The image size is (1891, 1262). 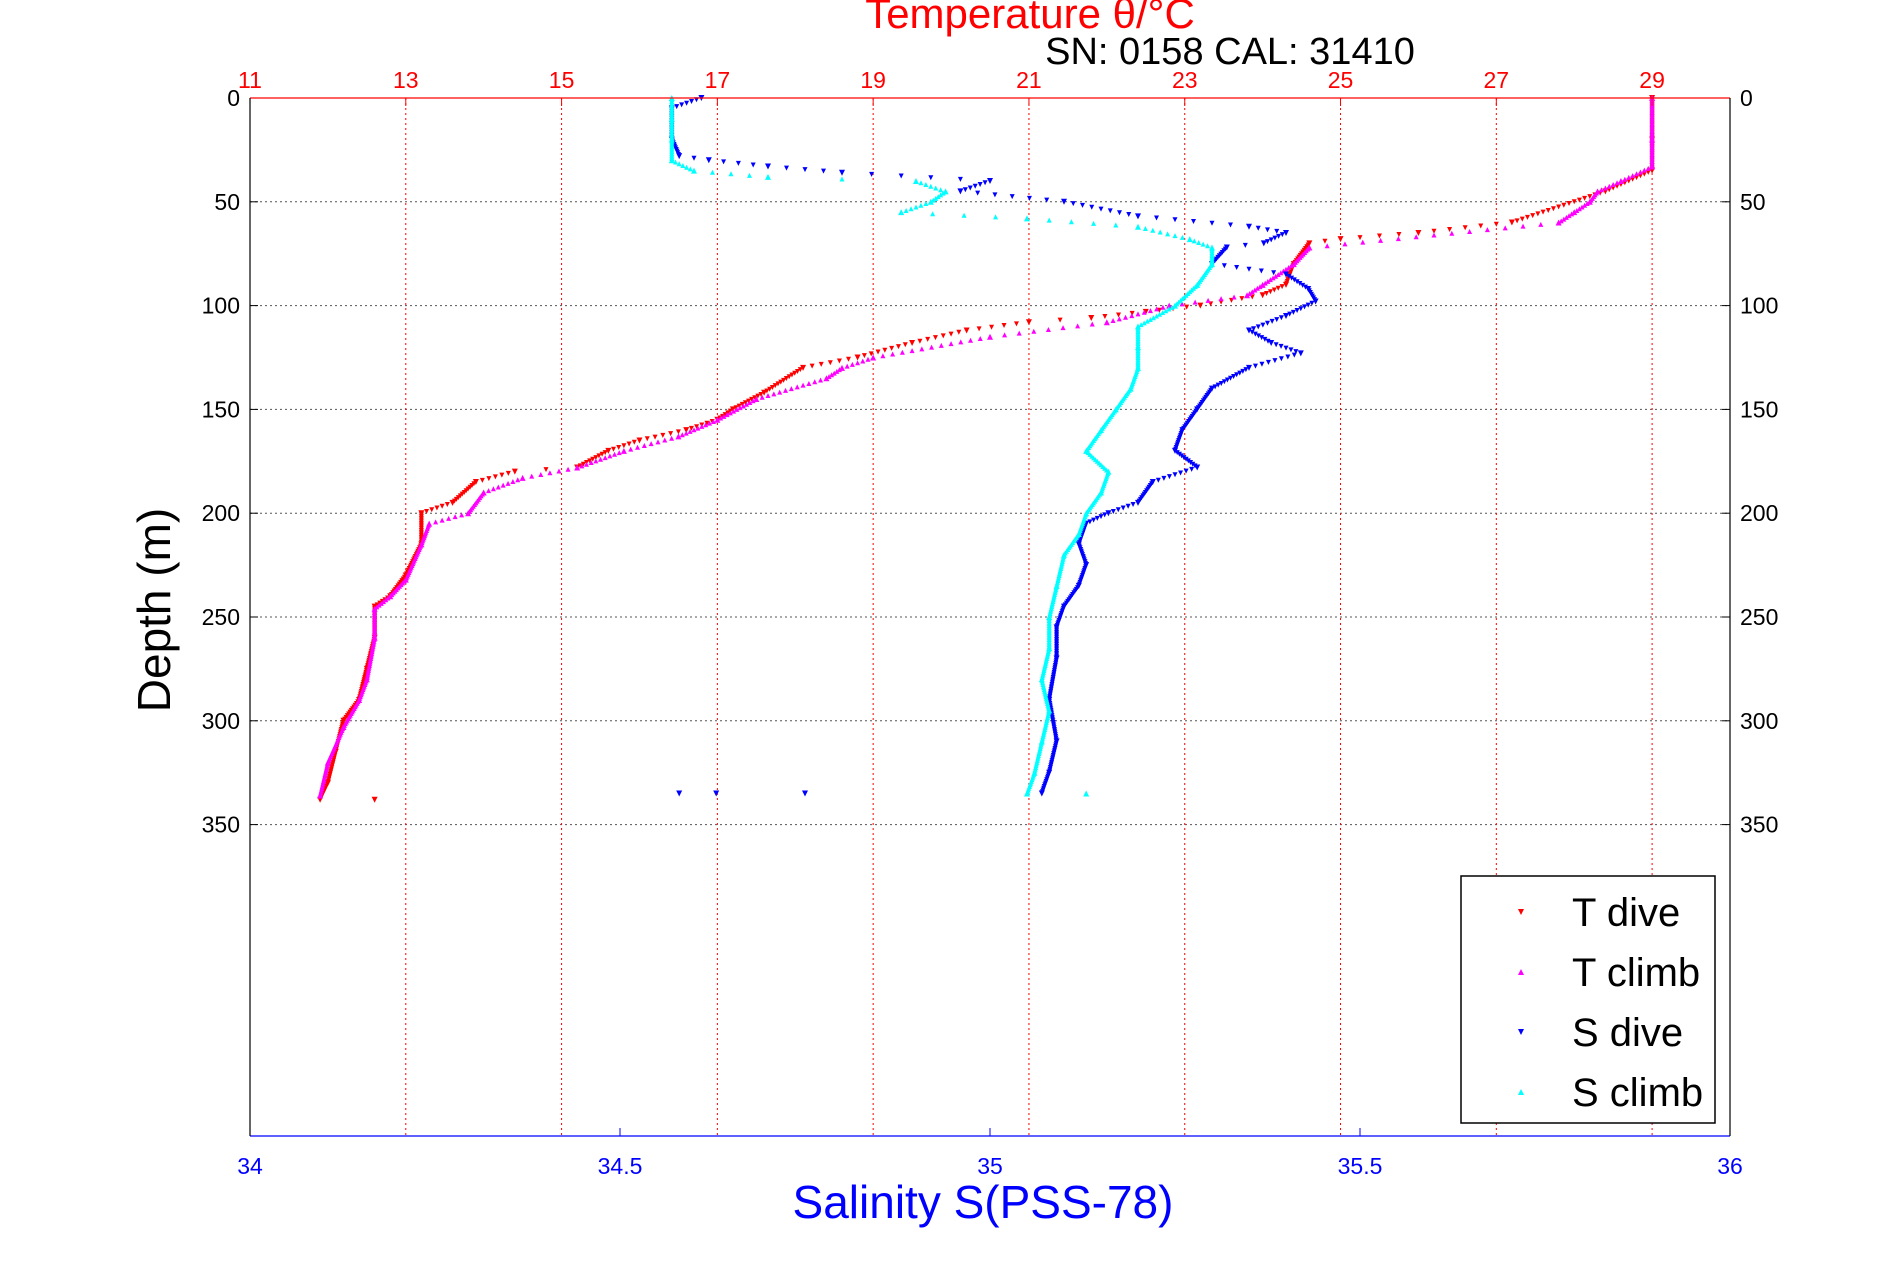 What do you see at coordinates (1029, 80) in the screenshot?
I see `temperature-tick-label: 21` at bounding box center [1029, 80].